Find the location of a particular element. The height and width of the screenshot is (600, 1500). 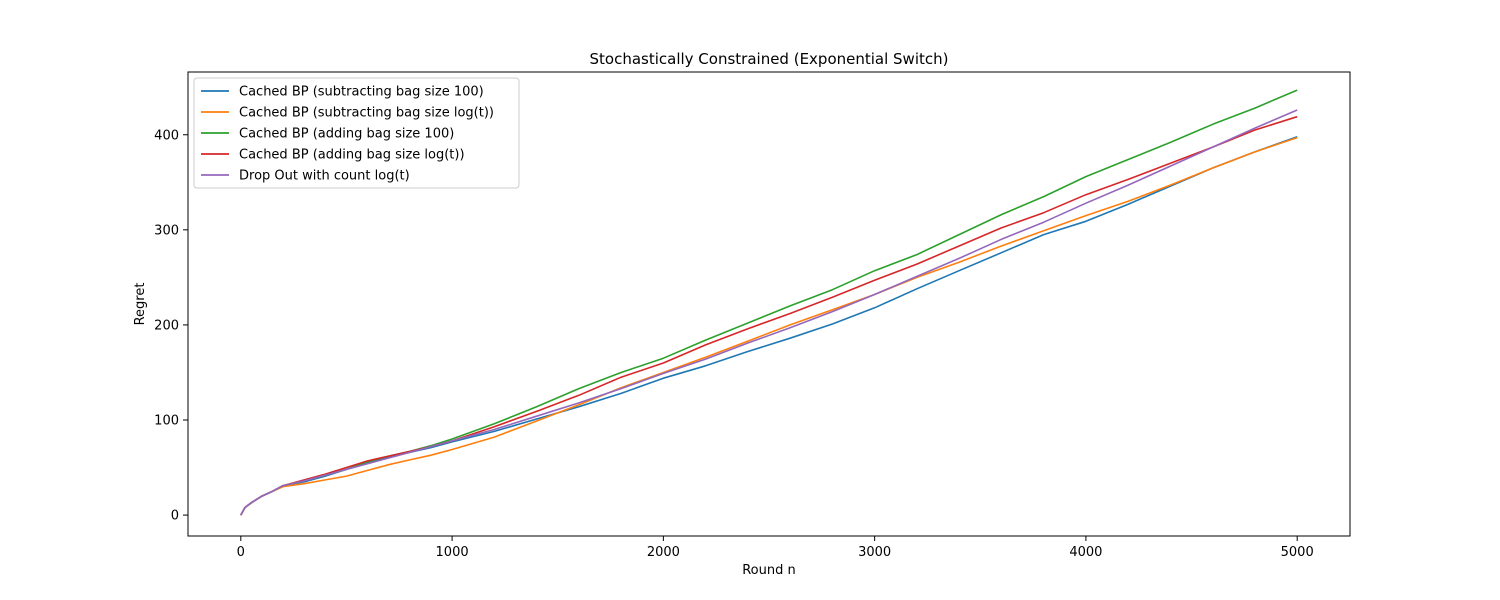

x-tick-label: 5000 is located at coordinates (1297, 552).